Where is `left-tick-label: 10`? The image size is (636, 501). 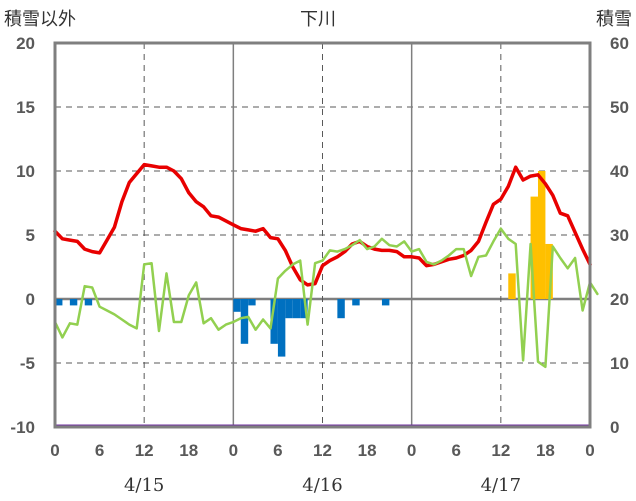 left-tick-label: 10 is located at coordinates (25, 171).